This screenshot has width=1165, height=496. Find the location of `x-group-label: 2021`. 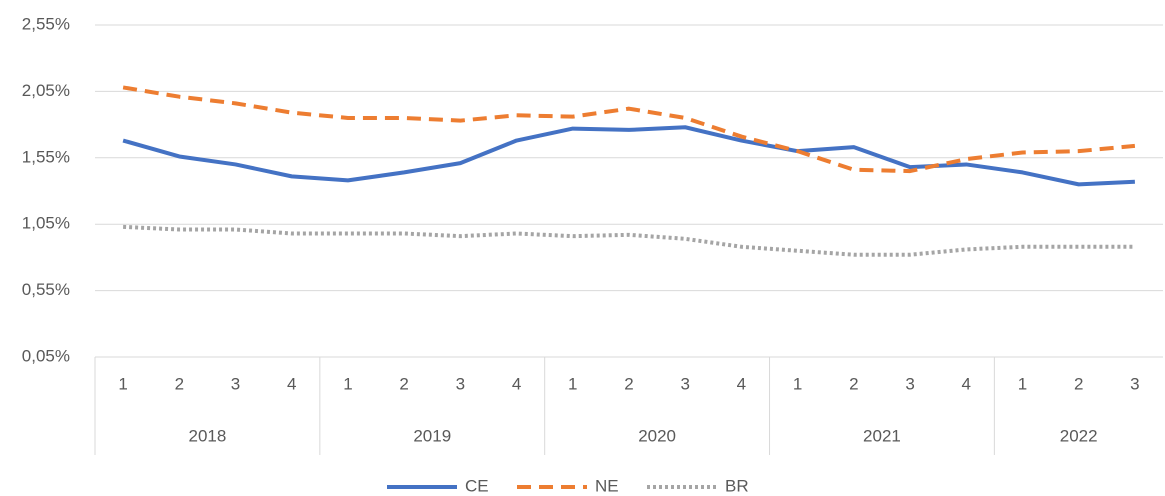

x-group-label: 2021 is located at coordinates (882, 435).